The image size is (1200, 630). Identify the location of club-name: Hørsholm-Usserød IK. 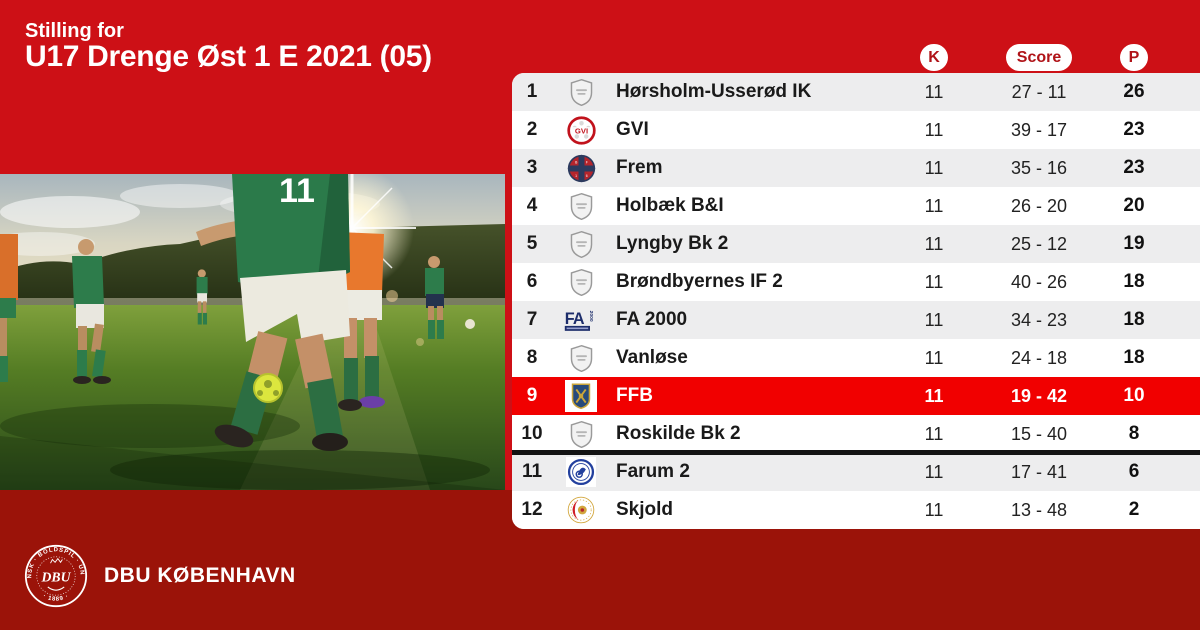
(714, 91).